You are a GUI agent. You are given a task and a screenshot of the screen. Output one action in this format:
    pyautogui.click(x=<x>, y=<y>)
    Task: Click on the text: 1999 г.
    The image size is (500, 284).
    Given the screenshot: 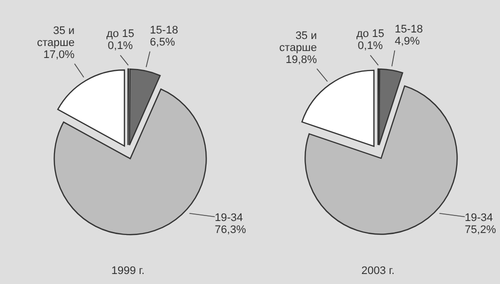 What is the action you would take?
    pyautogui.click(x=128, y=271)
    